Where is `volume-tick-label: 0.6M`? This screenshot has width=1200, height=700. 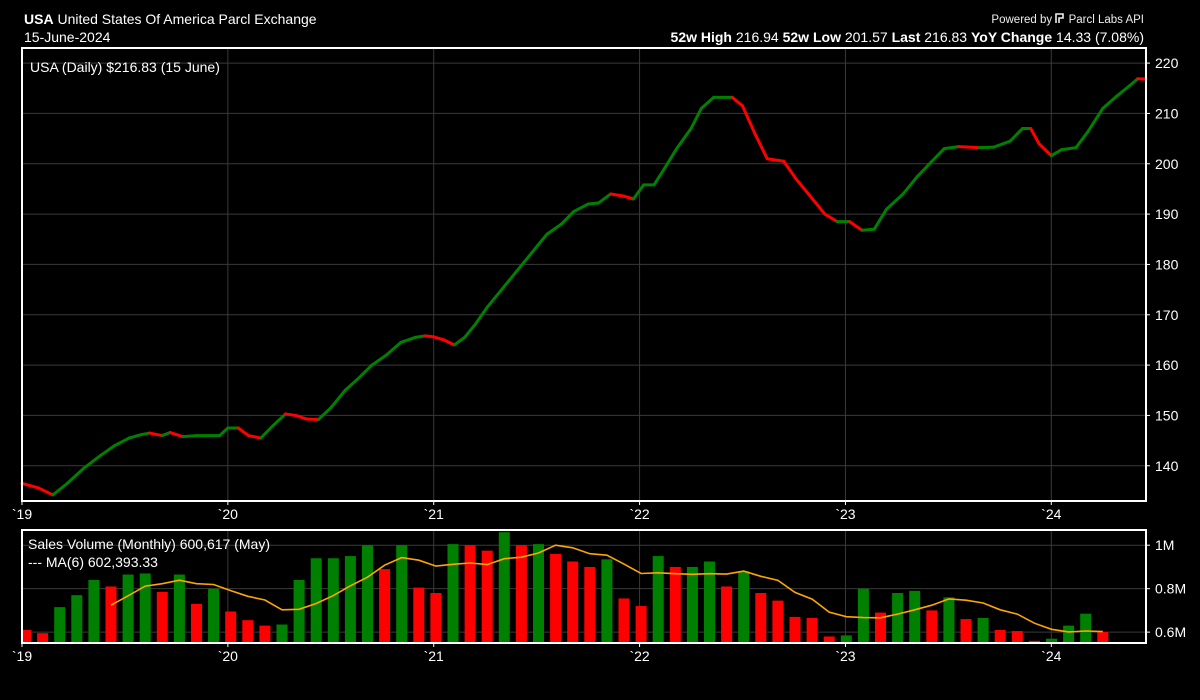 volume-tick-label: 0.6M is located at coordinates (1170, 632).